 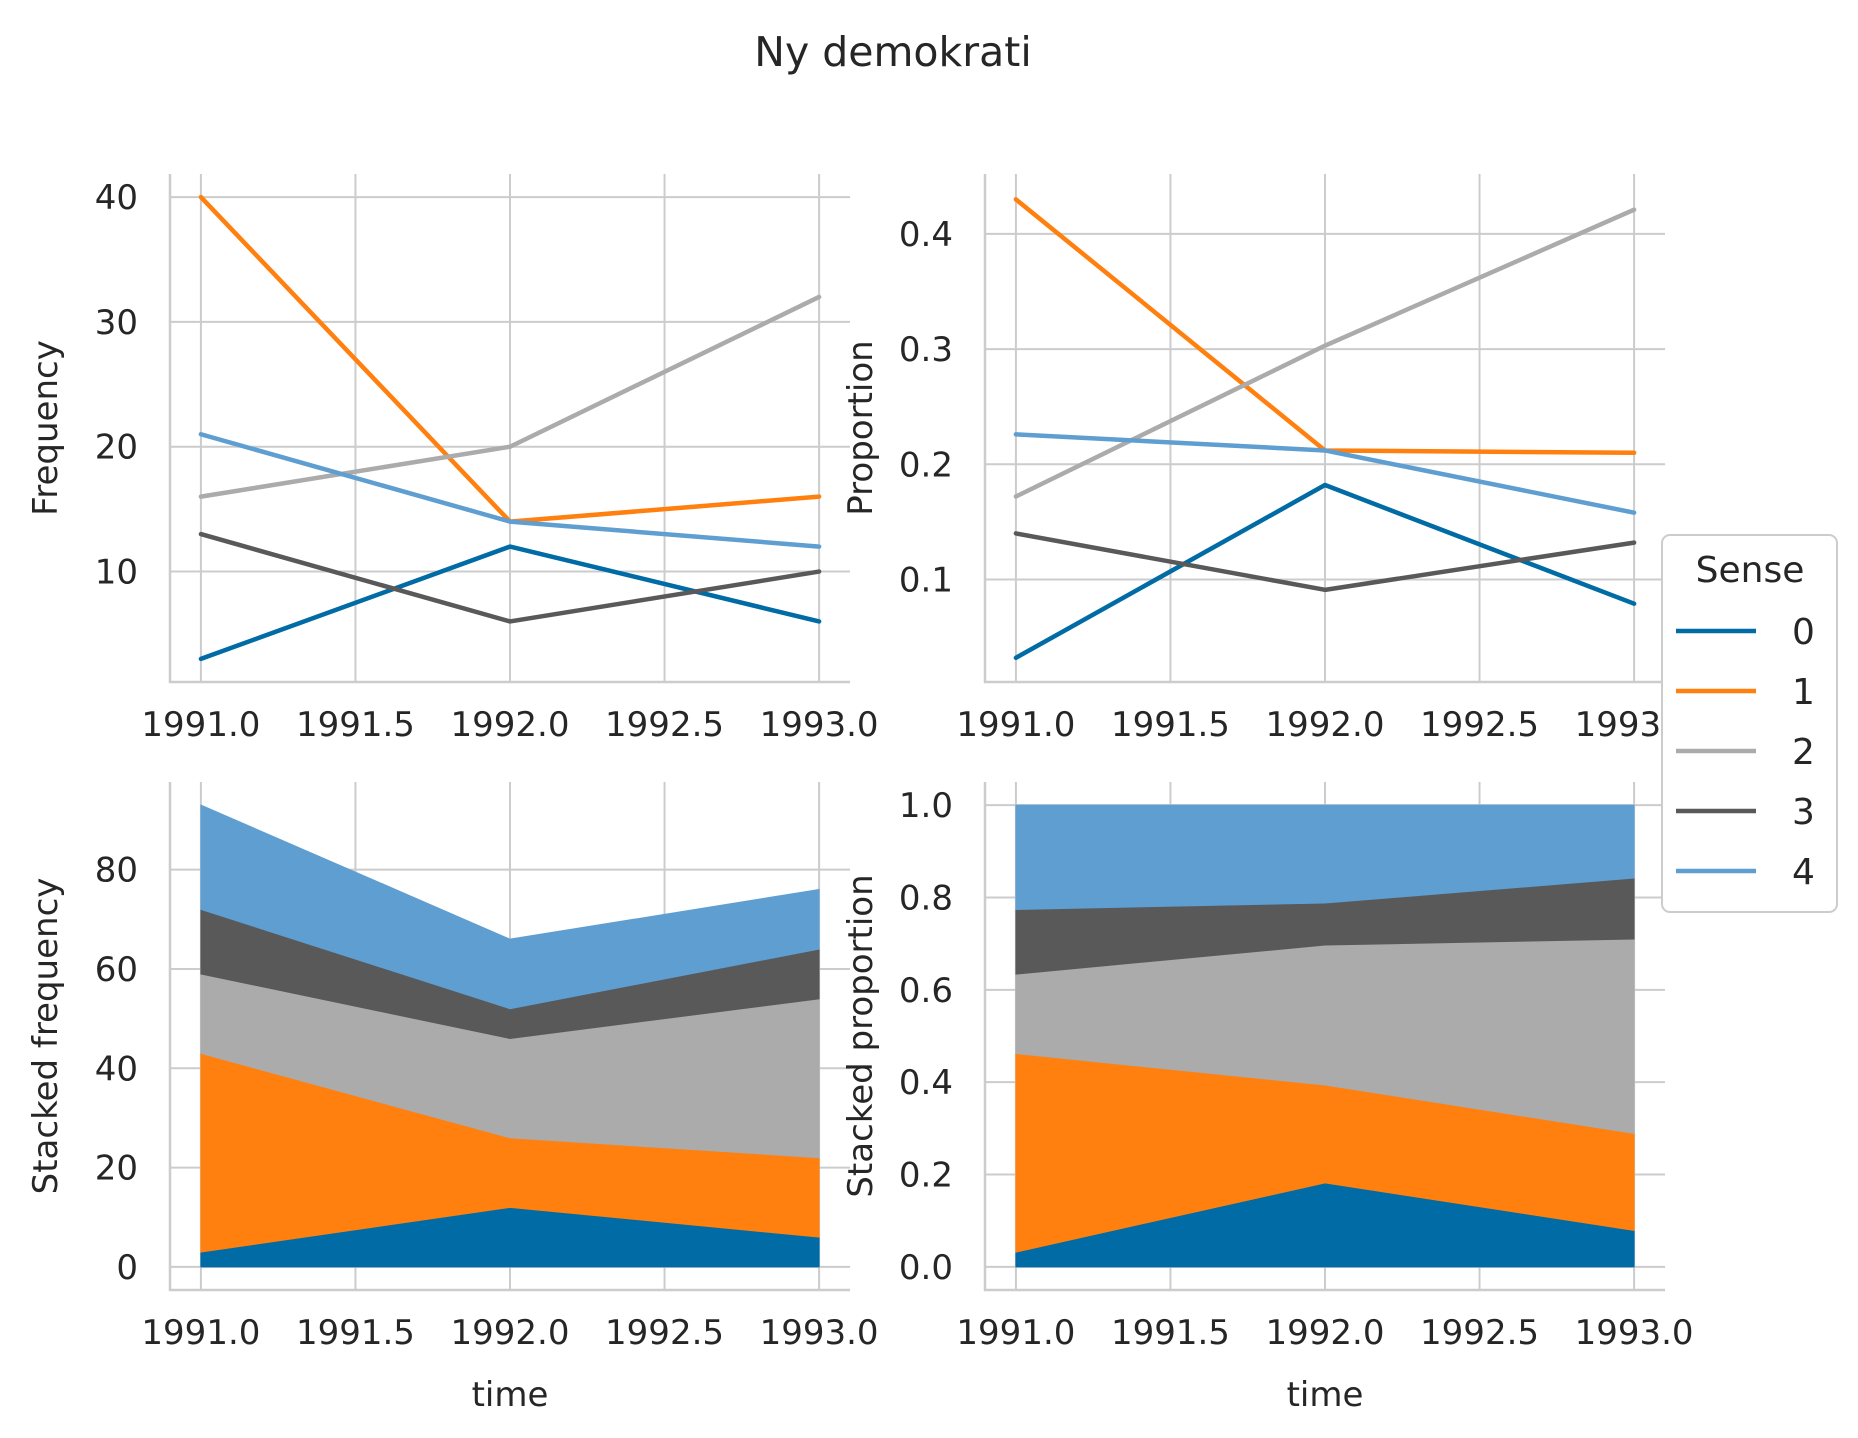 What do you see at coordinates (1803, 752) in the screenshot?
I see `legend-label: 2` at bounding box center [1803, 752].